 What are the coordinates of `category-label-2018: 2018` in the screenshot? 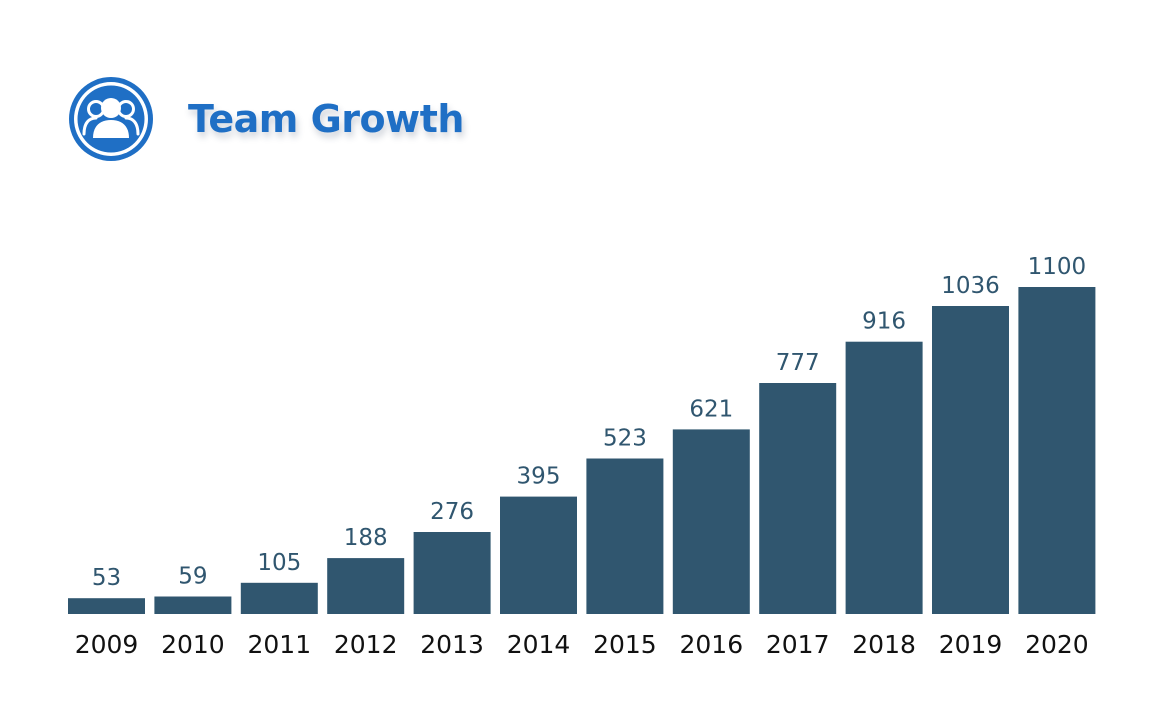 It's located at (884, 644).